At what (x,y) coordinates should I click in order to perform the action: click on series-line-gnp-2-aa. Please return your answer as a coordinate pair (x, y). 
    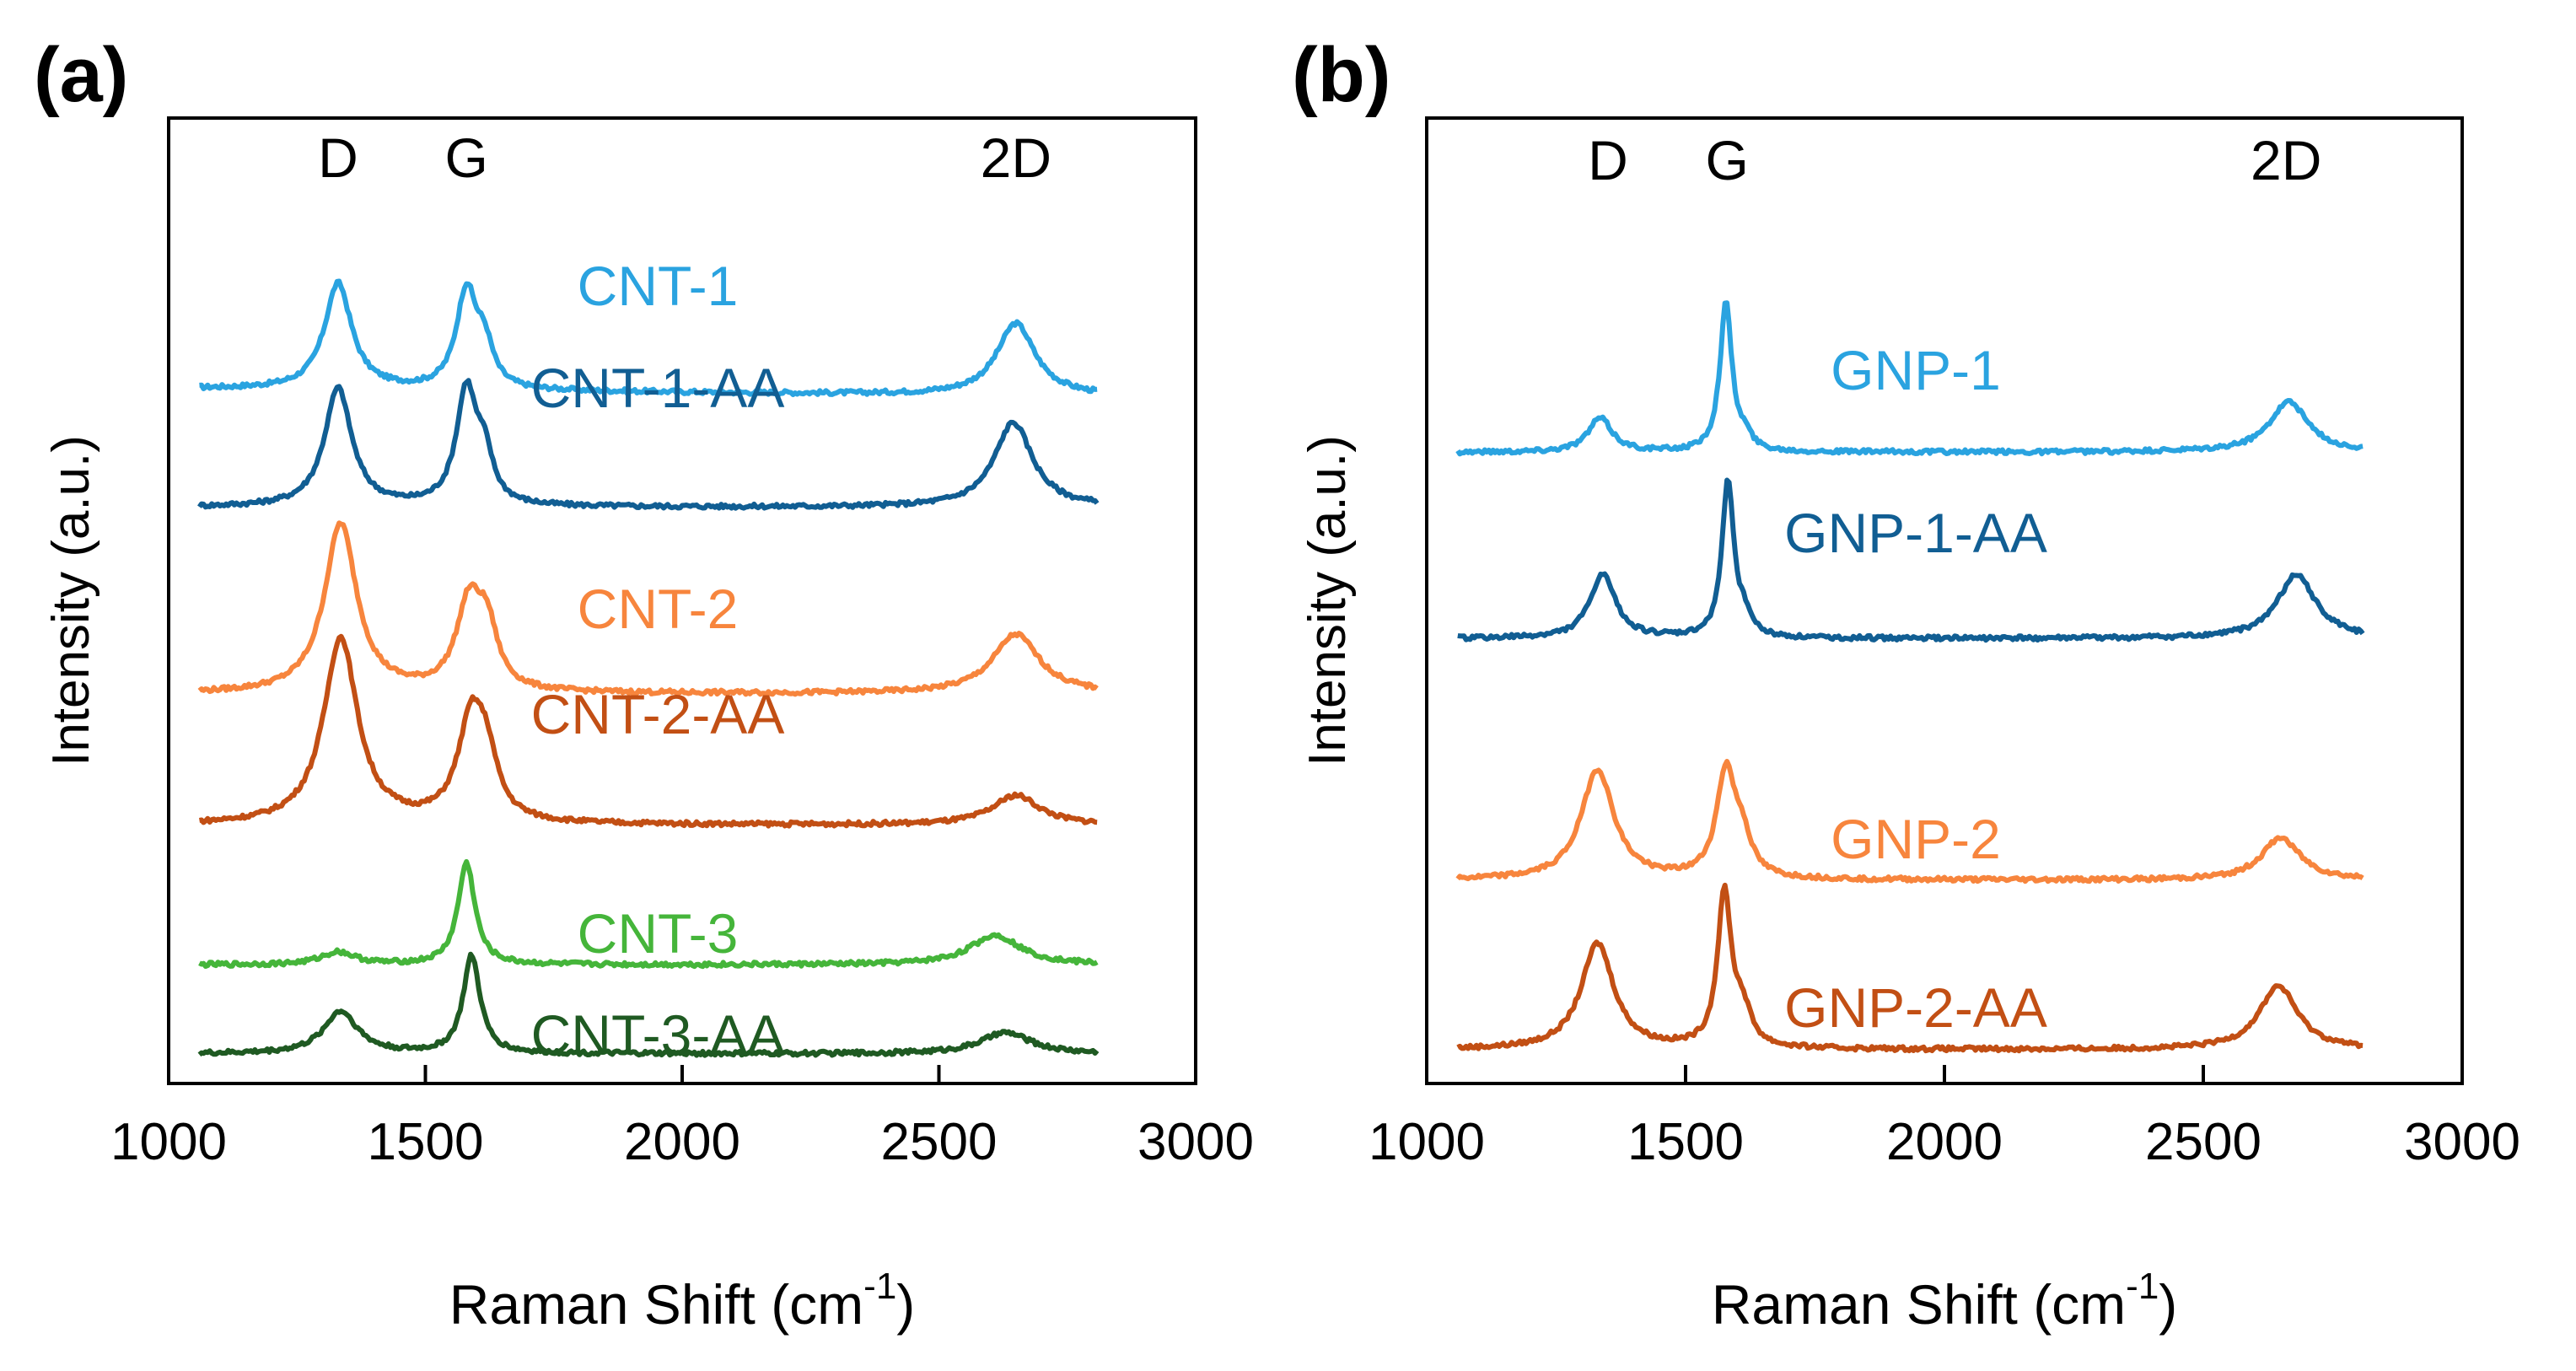
    Looking at the image, I should click on (1910, 968).